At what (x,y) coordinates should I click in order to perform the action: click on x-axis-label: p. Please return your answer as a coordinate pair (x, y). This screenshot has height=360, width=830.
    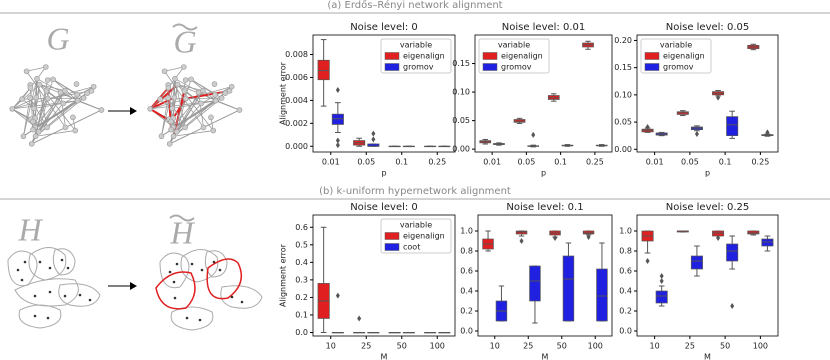
    Looking at the image, I should click on (707, 173).